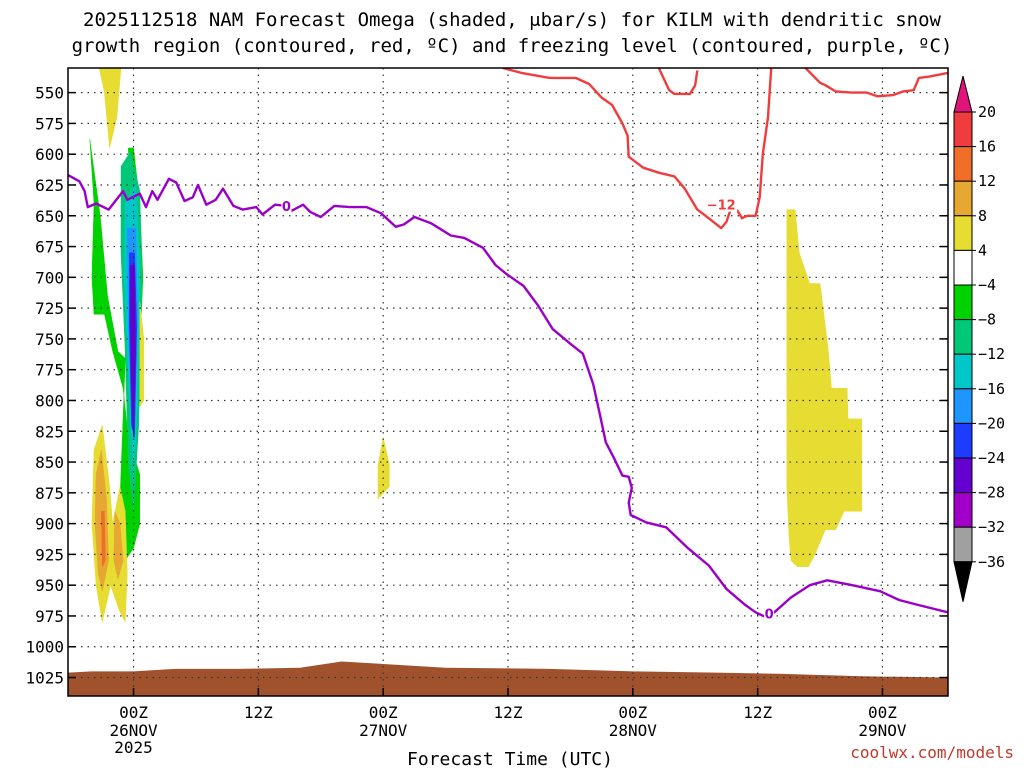  What do you see at coordinates (49, 93) in the screenshot?
I see `y-tick-label-550: 550` at bounding box center [49, 93].